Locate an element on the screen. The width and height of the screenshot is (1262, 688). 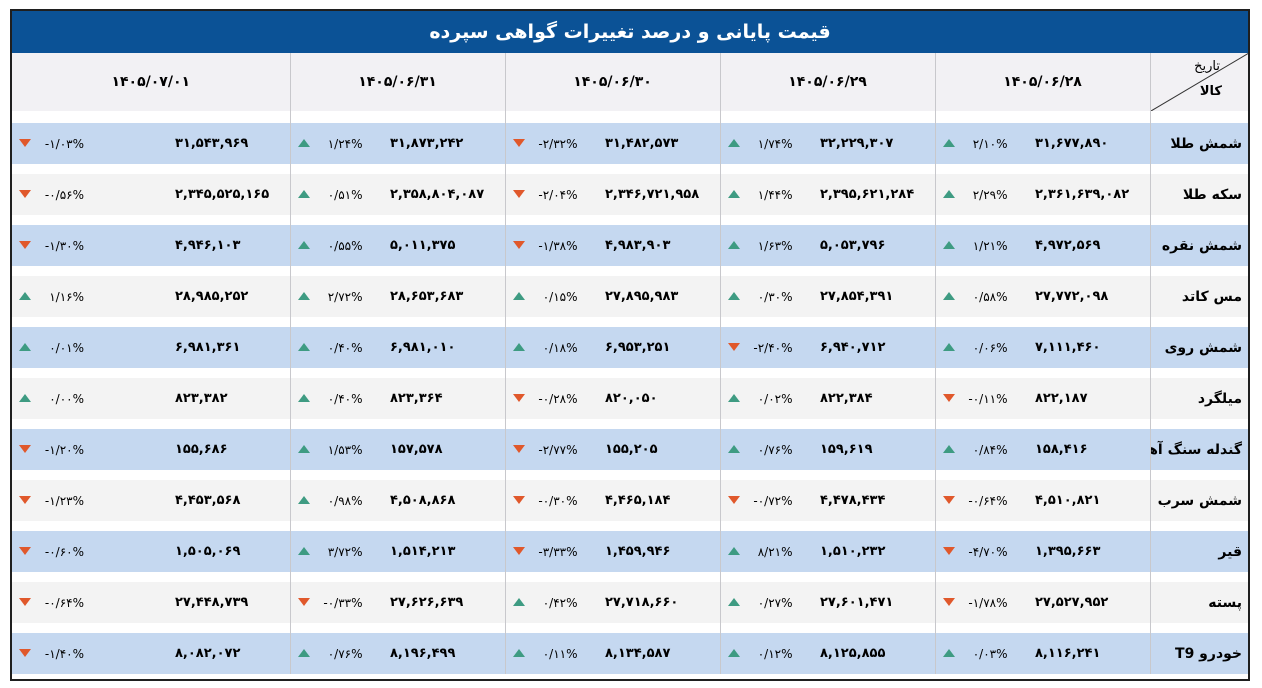
change-percent: -۱/۷۸% is located at coordinates (988, 602).